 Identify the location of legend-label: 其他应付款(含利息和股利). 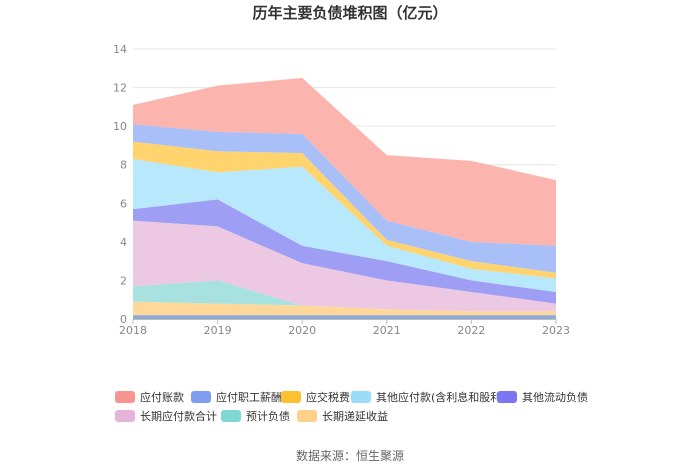
(441, 397).